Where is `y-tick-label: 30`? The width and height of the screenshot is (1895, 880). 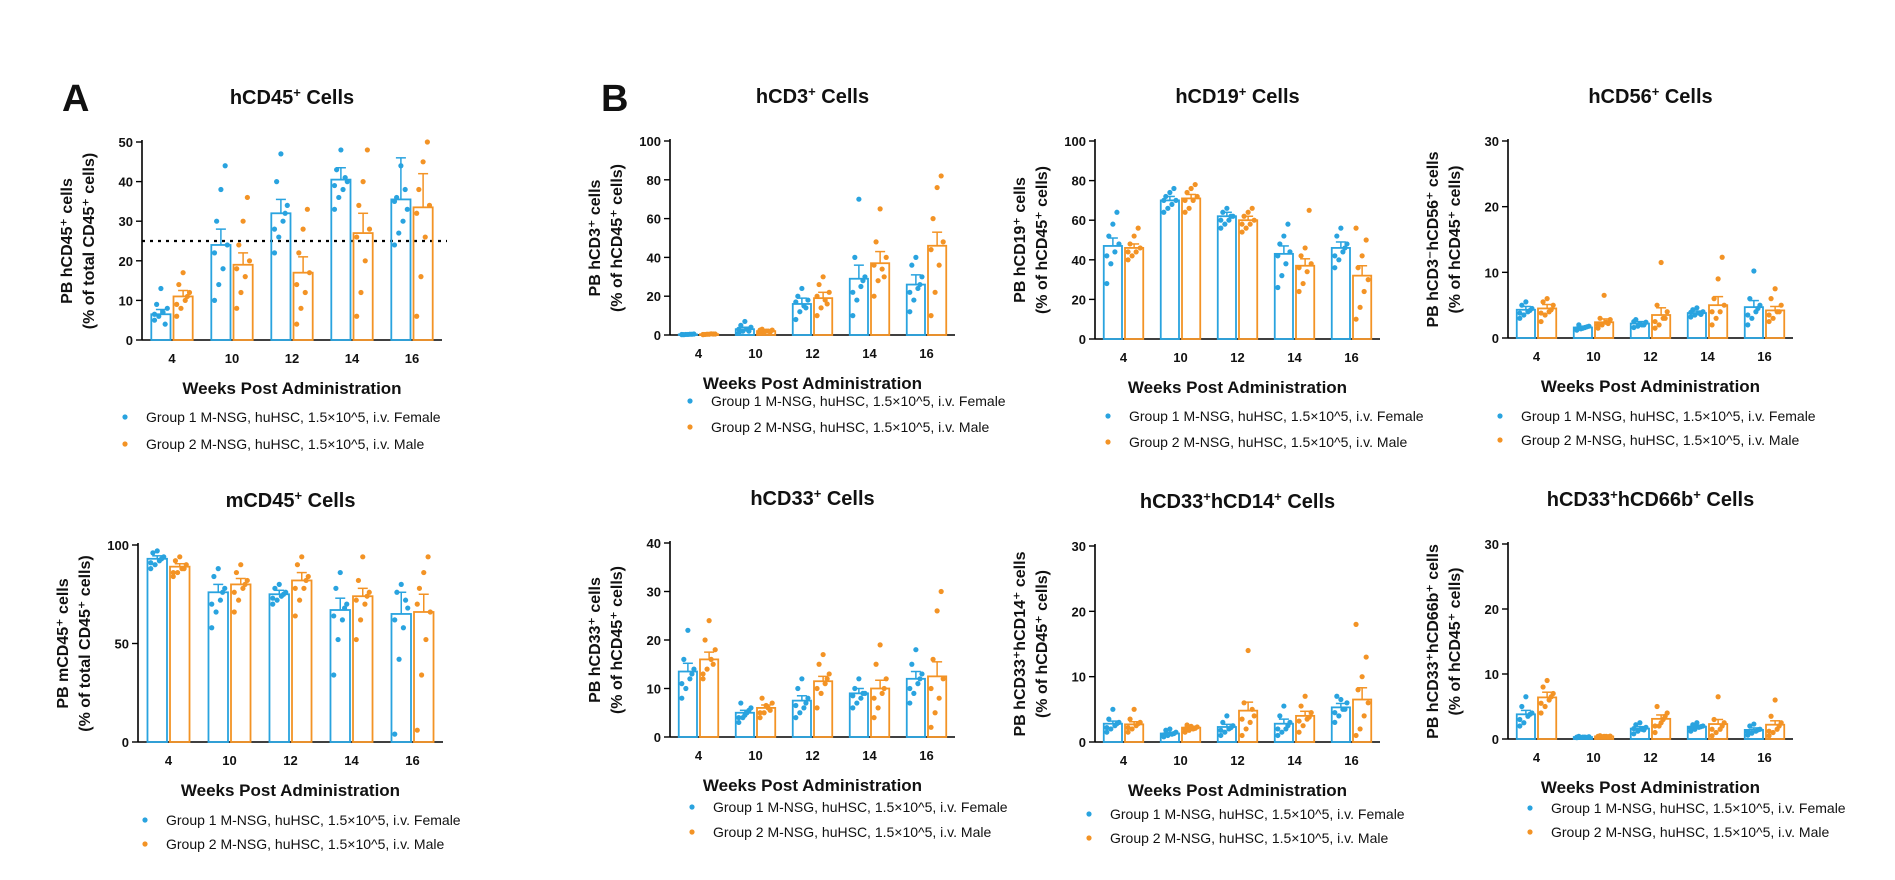 y-tick-label: 30 is located at coordinates (654, 592).